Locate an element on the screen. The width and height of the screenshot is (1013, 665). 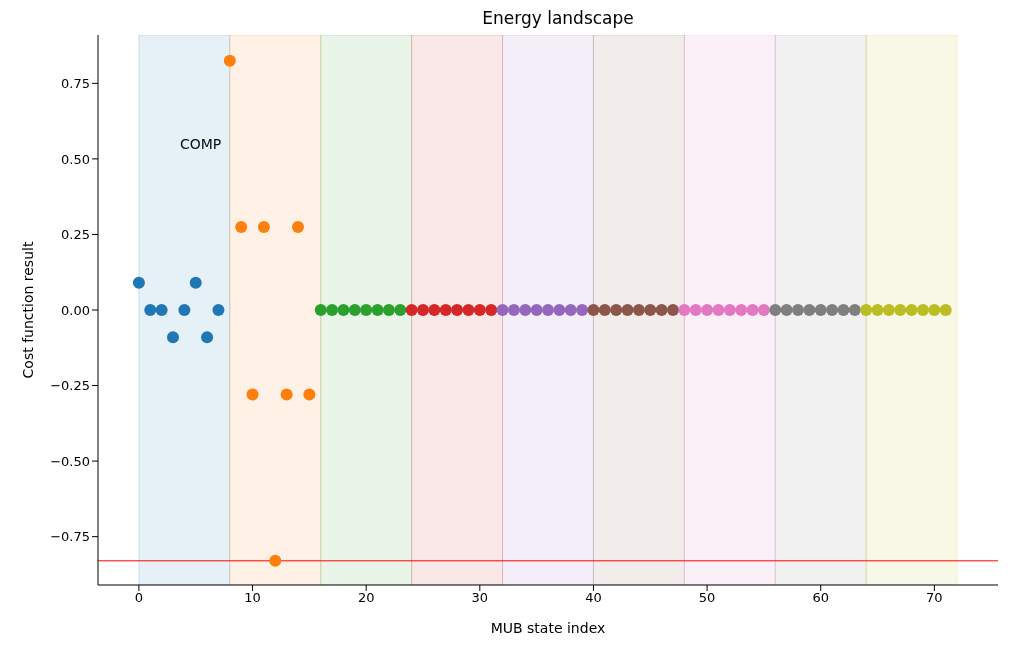
x-axis-title: MUB state index is located at coordinates (548, 628).